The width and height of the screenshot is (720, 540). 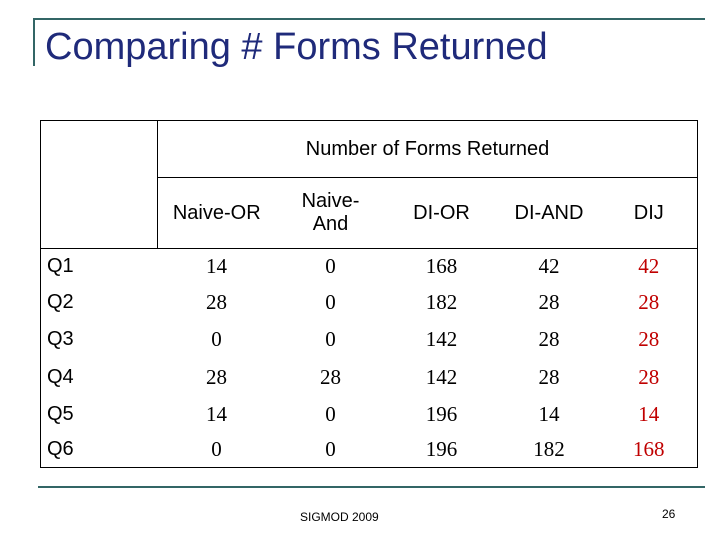 I want to click on page-number: 26, so click(x=669, y=514).